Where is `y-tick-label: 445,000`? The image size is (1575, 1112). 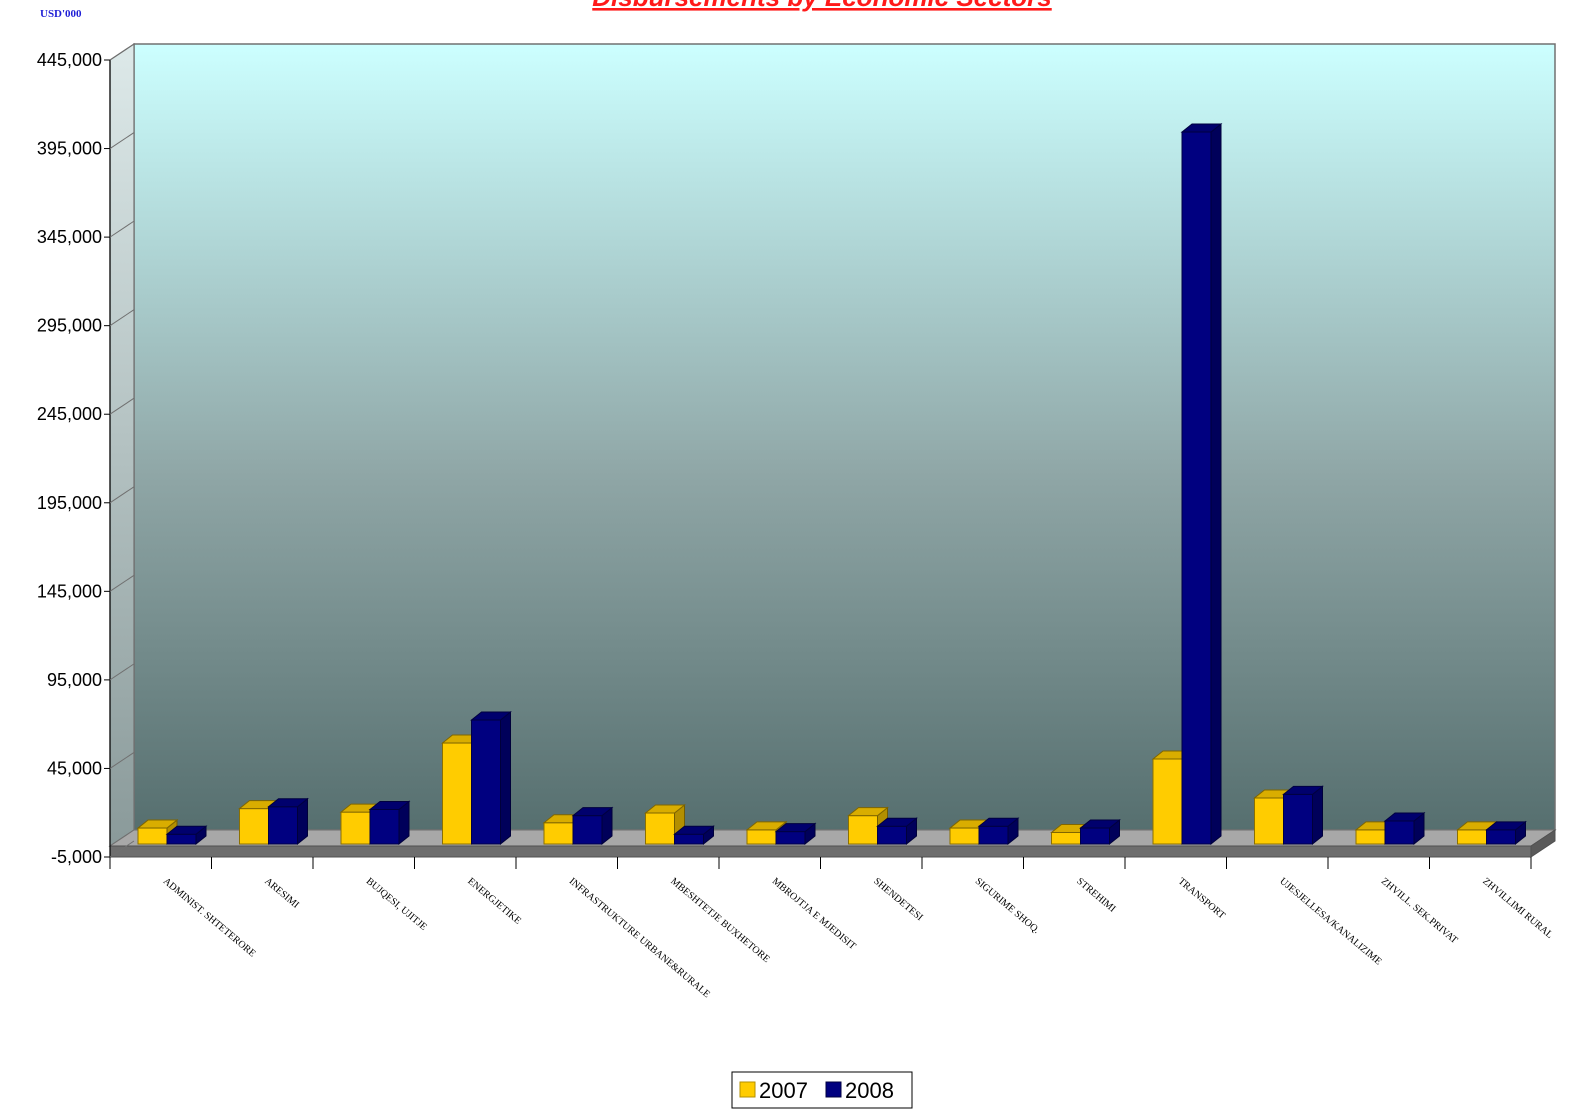
y-tick-label: 445,000 is located at coordinates (69, 60).